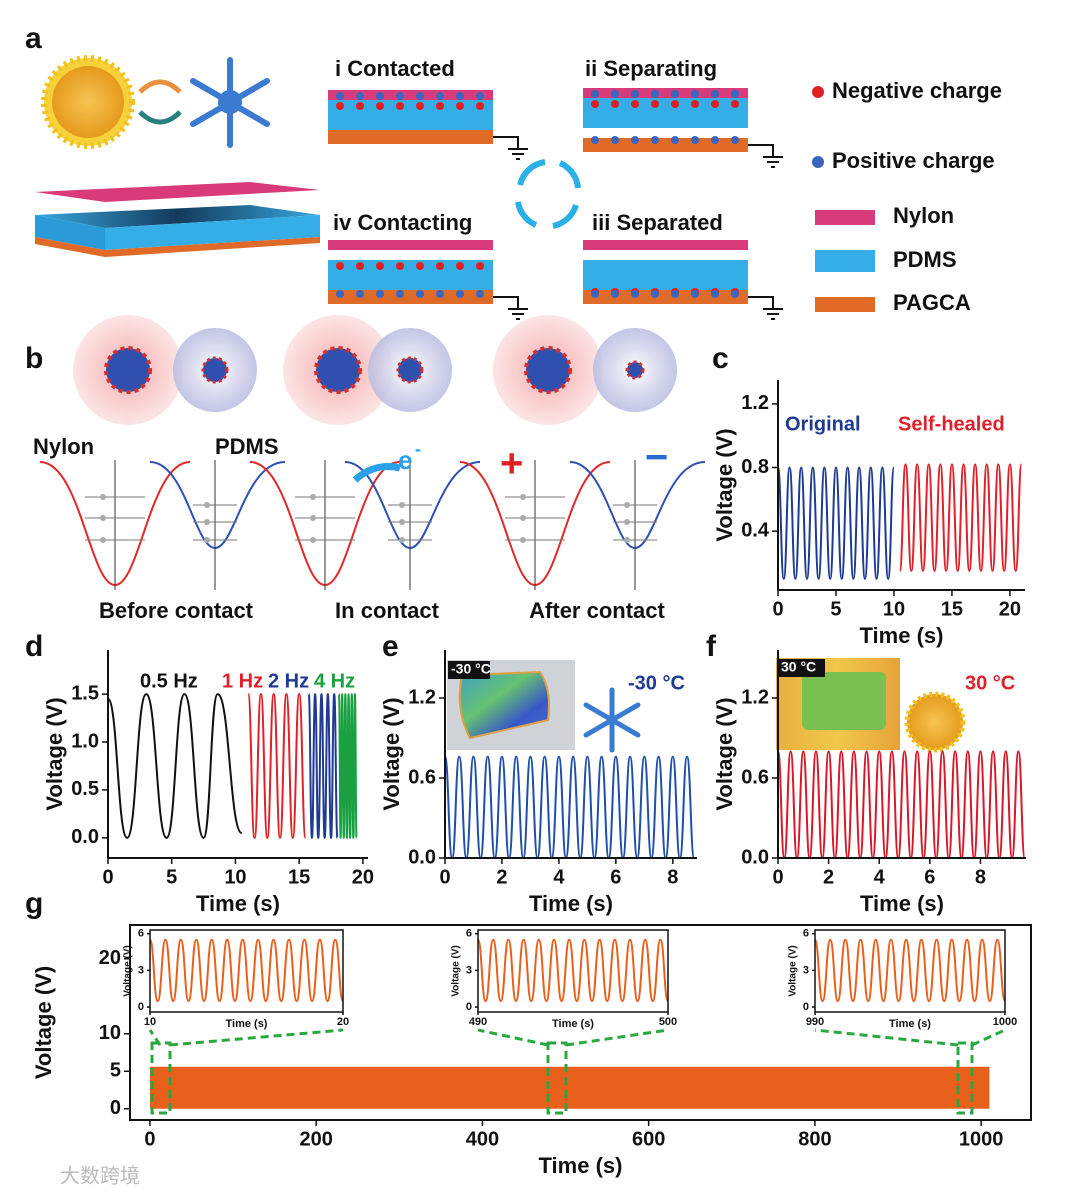  I want to click on x-tick-label: 8, so click(672, 877).